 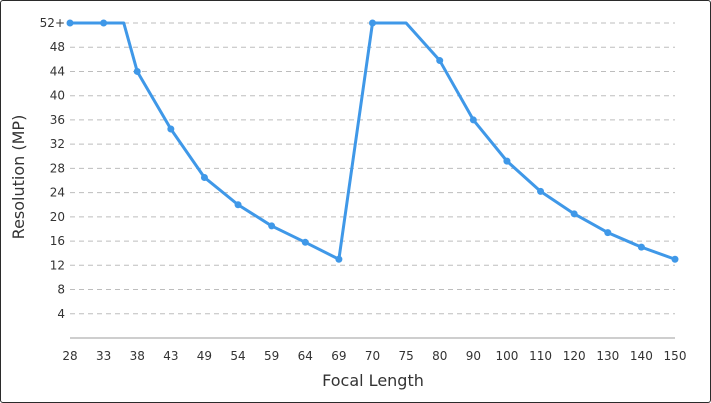 What do you see at coordinates (372, 356) in the screenshot?
I see `x-tick-label: 70` at bounding box center [372, 356].